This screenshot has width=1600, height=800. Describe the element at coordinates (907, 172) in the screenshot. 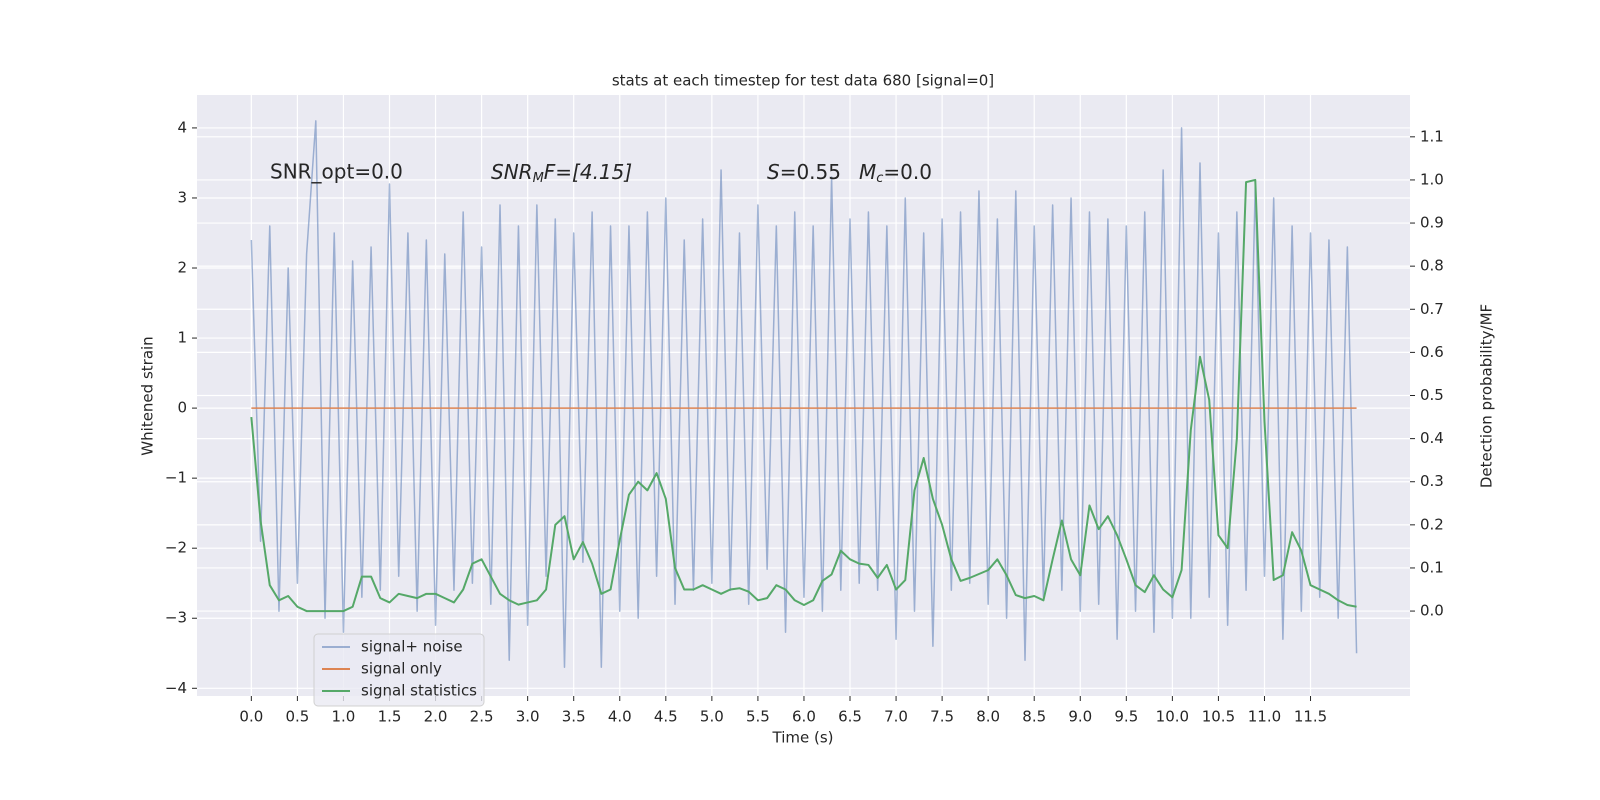

I see `annotation-tail: =0.0` at that location.